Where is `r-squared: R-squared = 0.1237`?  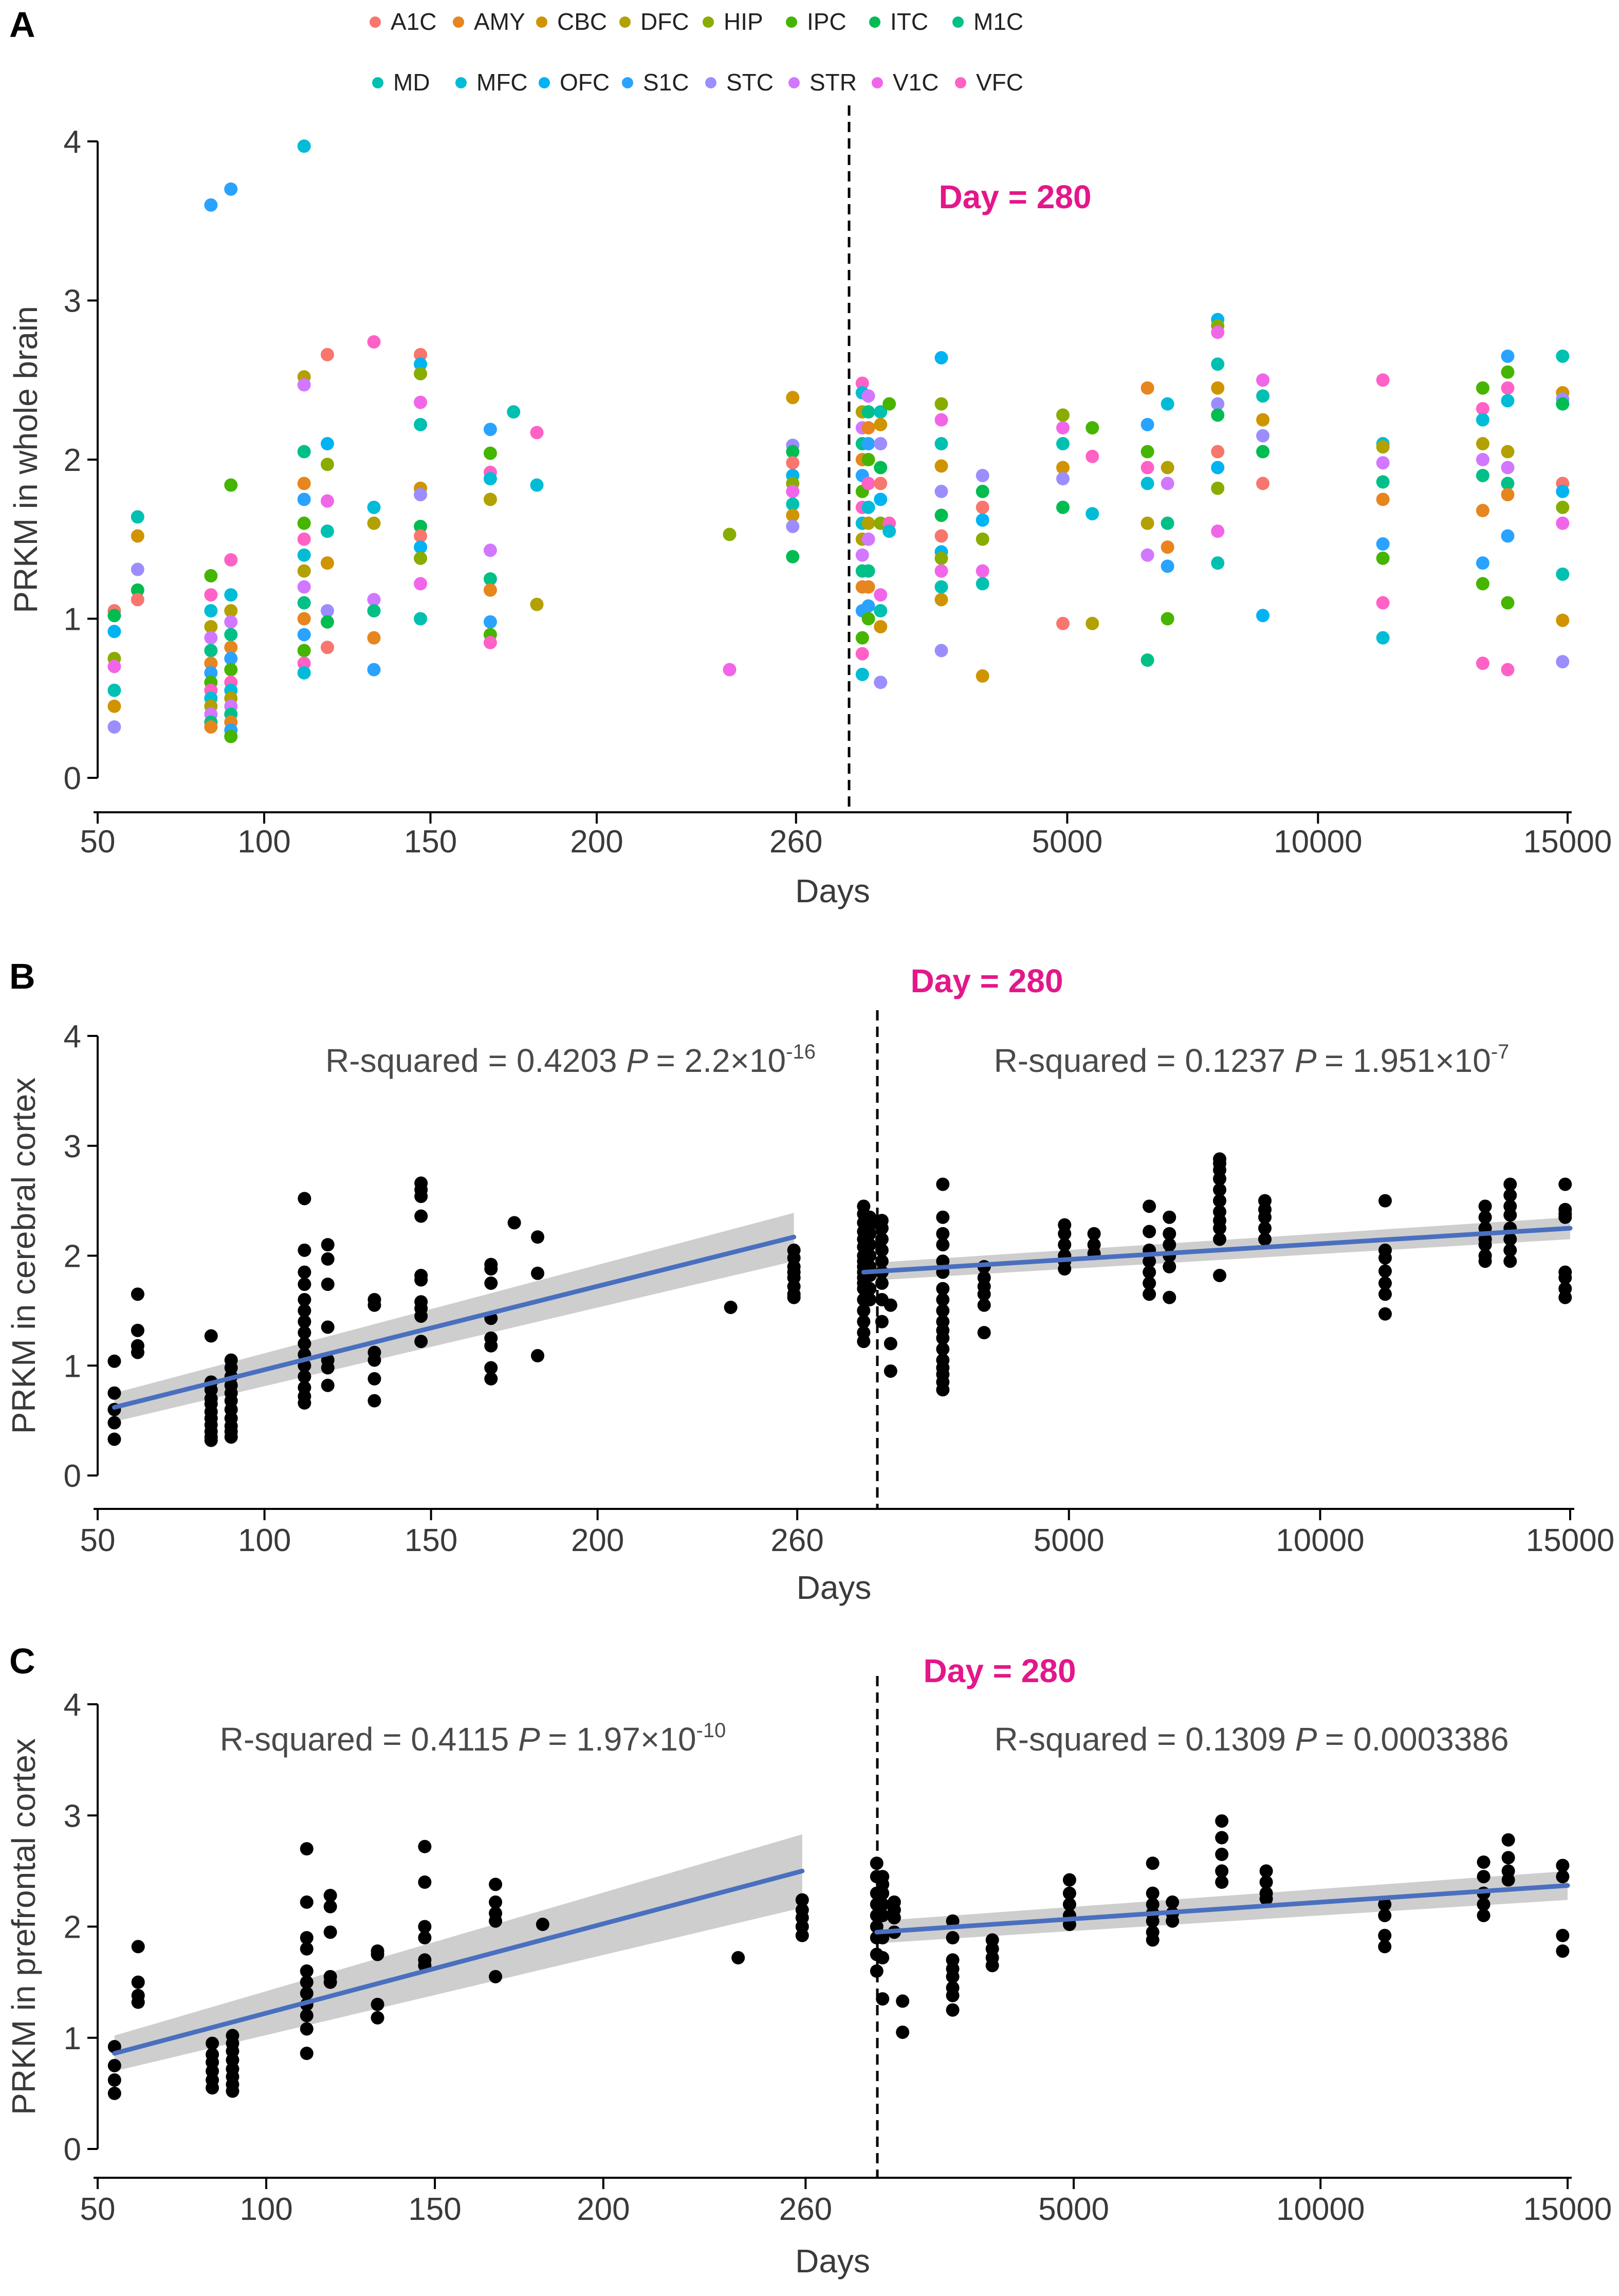 r-squared: R-squared = 0.1237 is located at coordinates (1144, 1060).